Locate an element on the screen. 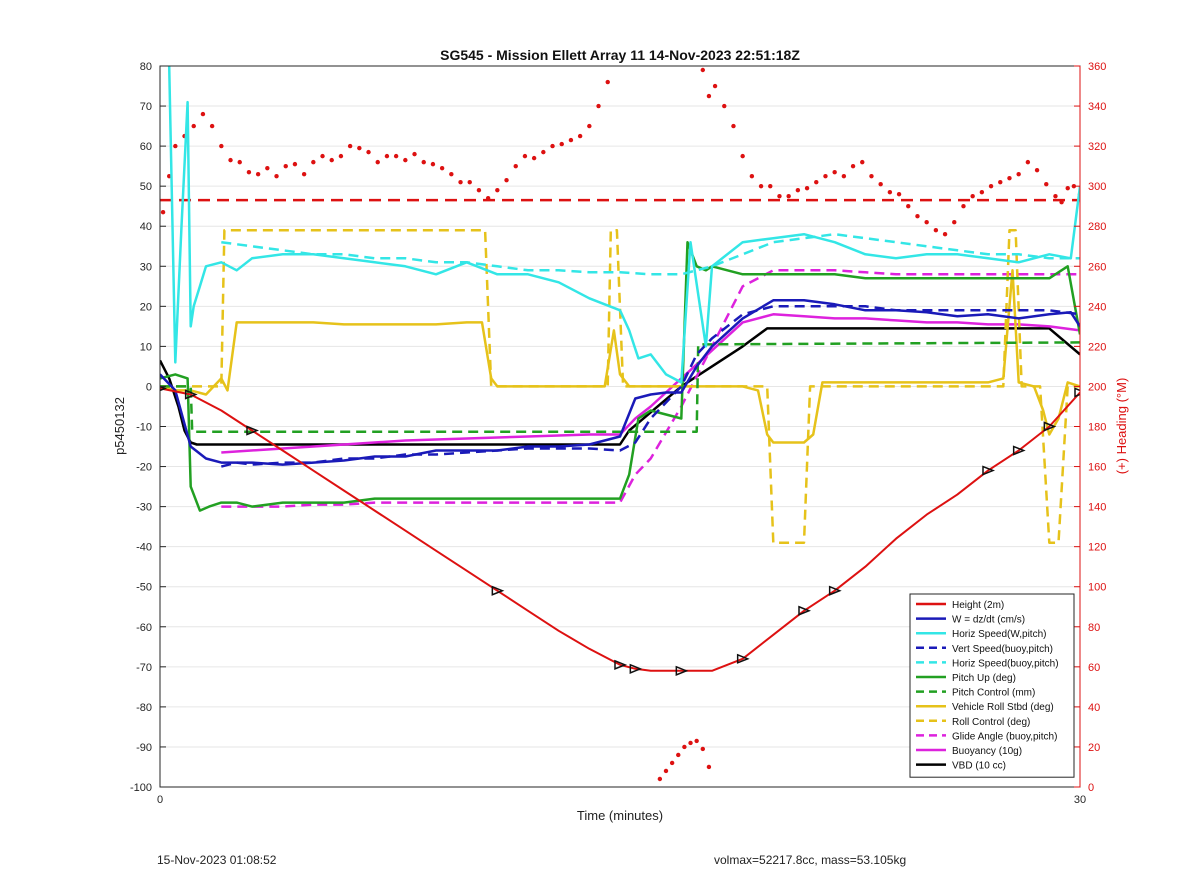 This screenshot has height=885, width=1200. y2-tick-label: 60 is located at coordinates (1094, 668).